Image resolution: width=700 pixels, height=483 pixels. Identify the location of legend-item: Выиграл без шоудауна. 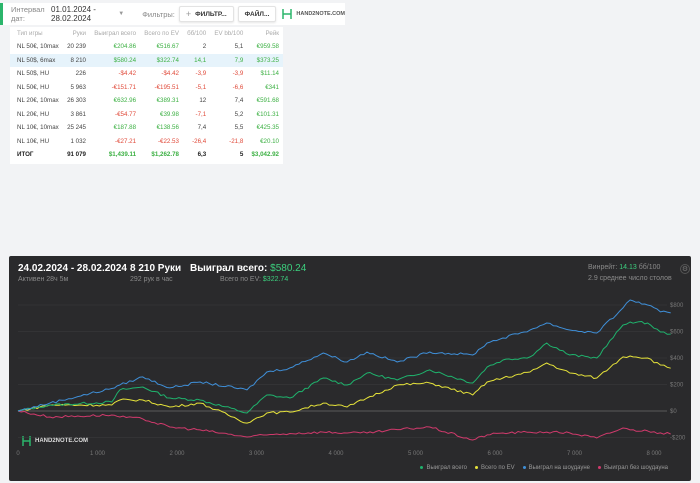
(633, 468).